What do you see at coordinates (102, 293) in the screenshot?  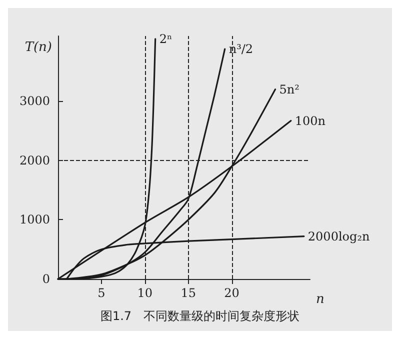 I see `x-tick-label: 5` at bounding box center [102, 293].